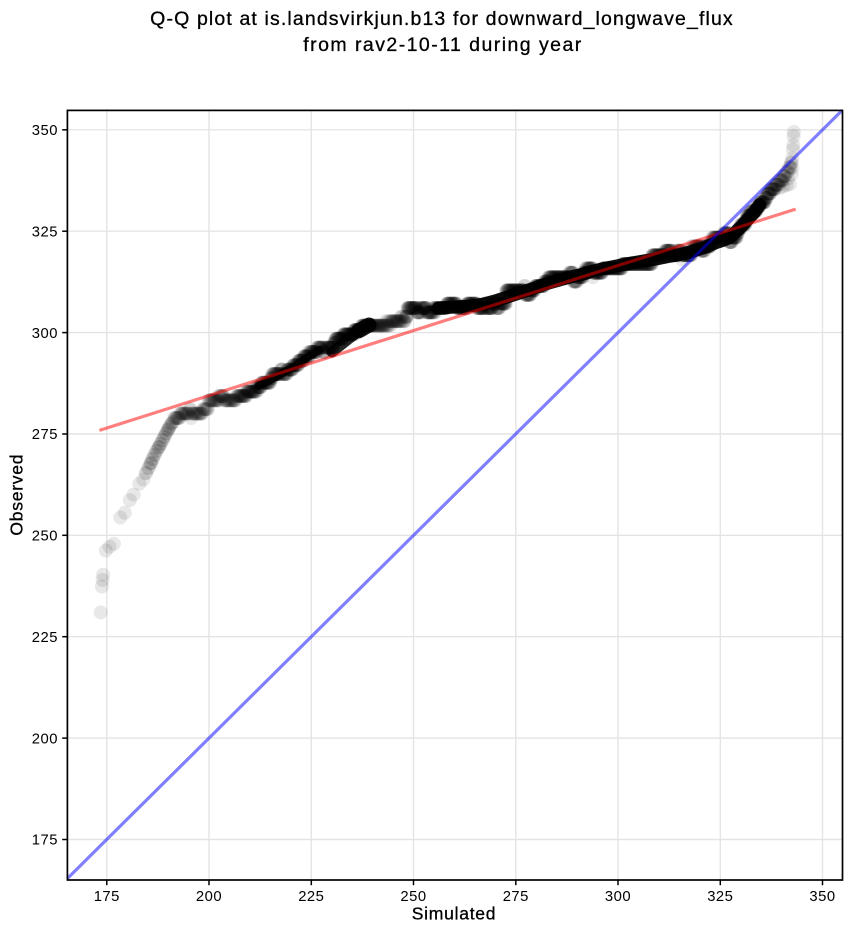 The width and height of the screenshot is (851, 939). Describe the element at coordinates (454, 914) in the screenshot. I see `svg-text: Simulated` at that location.